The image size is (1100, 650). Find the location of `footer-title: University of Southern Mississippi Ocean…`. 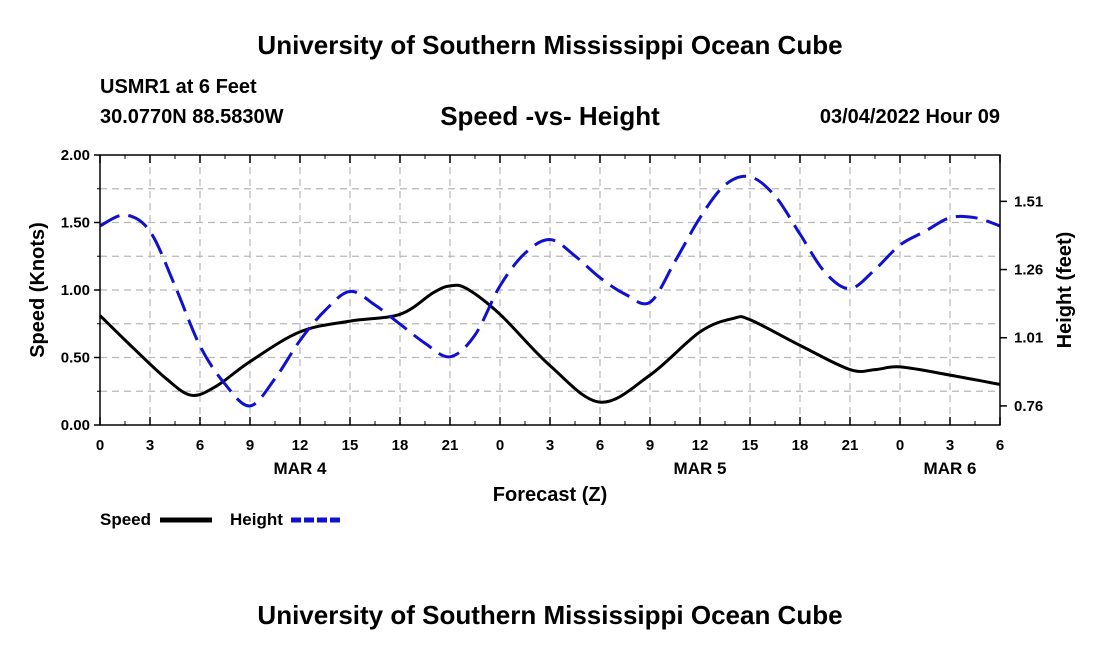

footer-title: University of Southern Mississippi Ocean… is located at coordinates (550, 615).